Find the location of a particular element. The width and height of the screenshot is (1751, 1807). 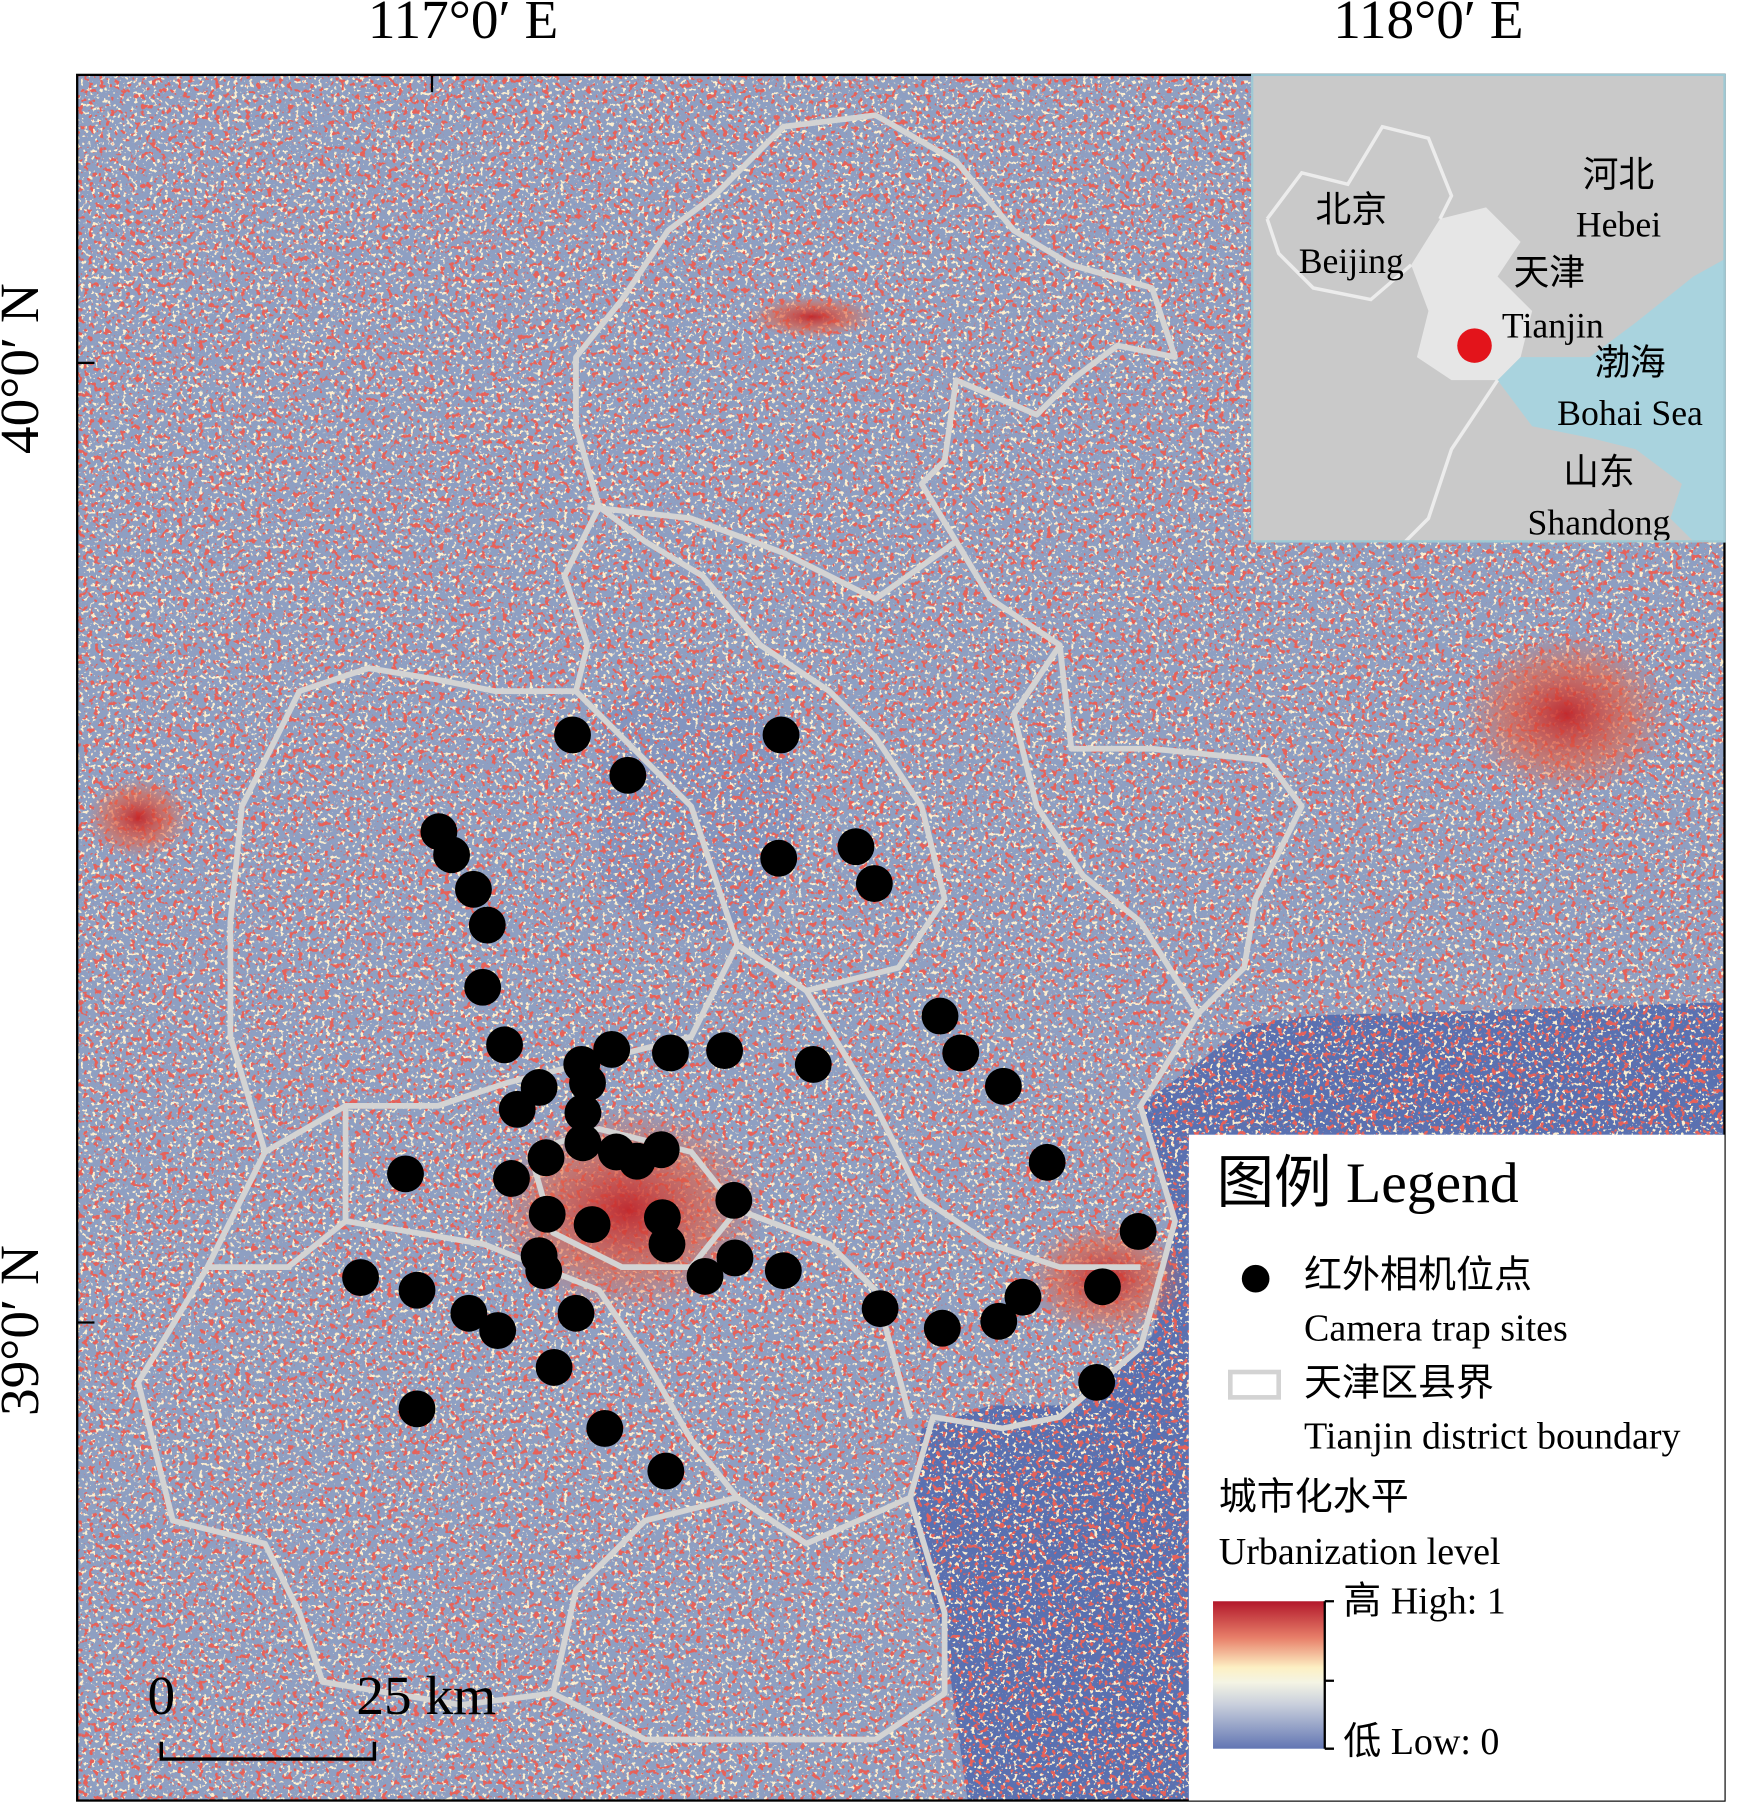

ramp-low-label: 低 Low: 0 is located at coordinates (1421, 1742).